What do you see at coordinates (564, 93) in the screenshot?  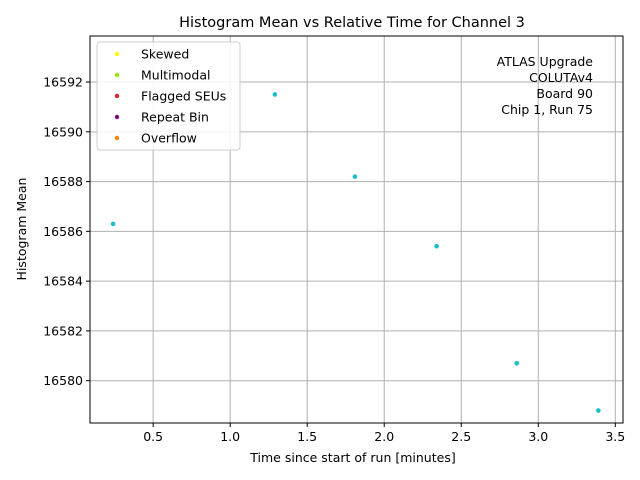 I see `annotation-line: Board 90` at bounding box center [564, 93].